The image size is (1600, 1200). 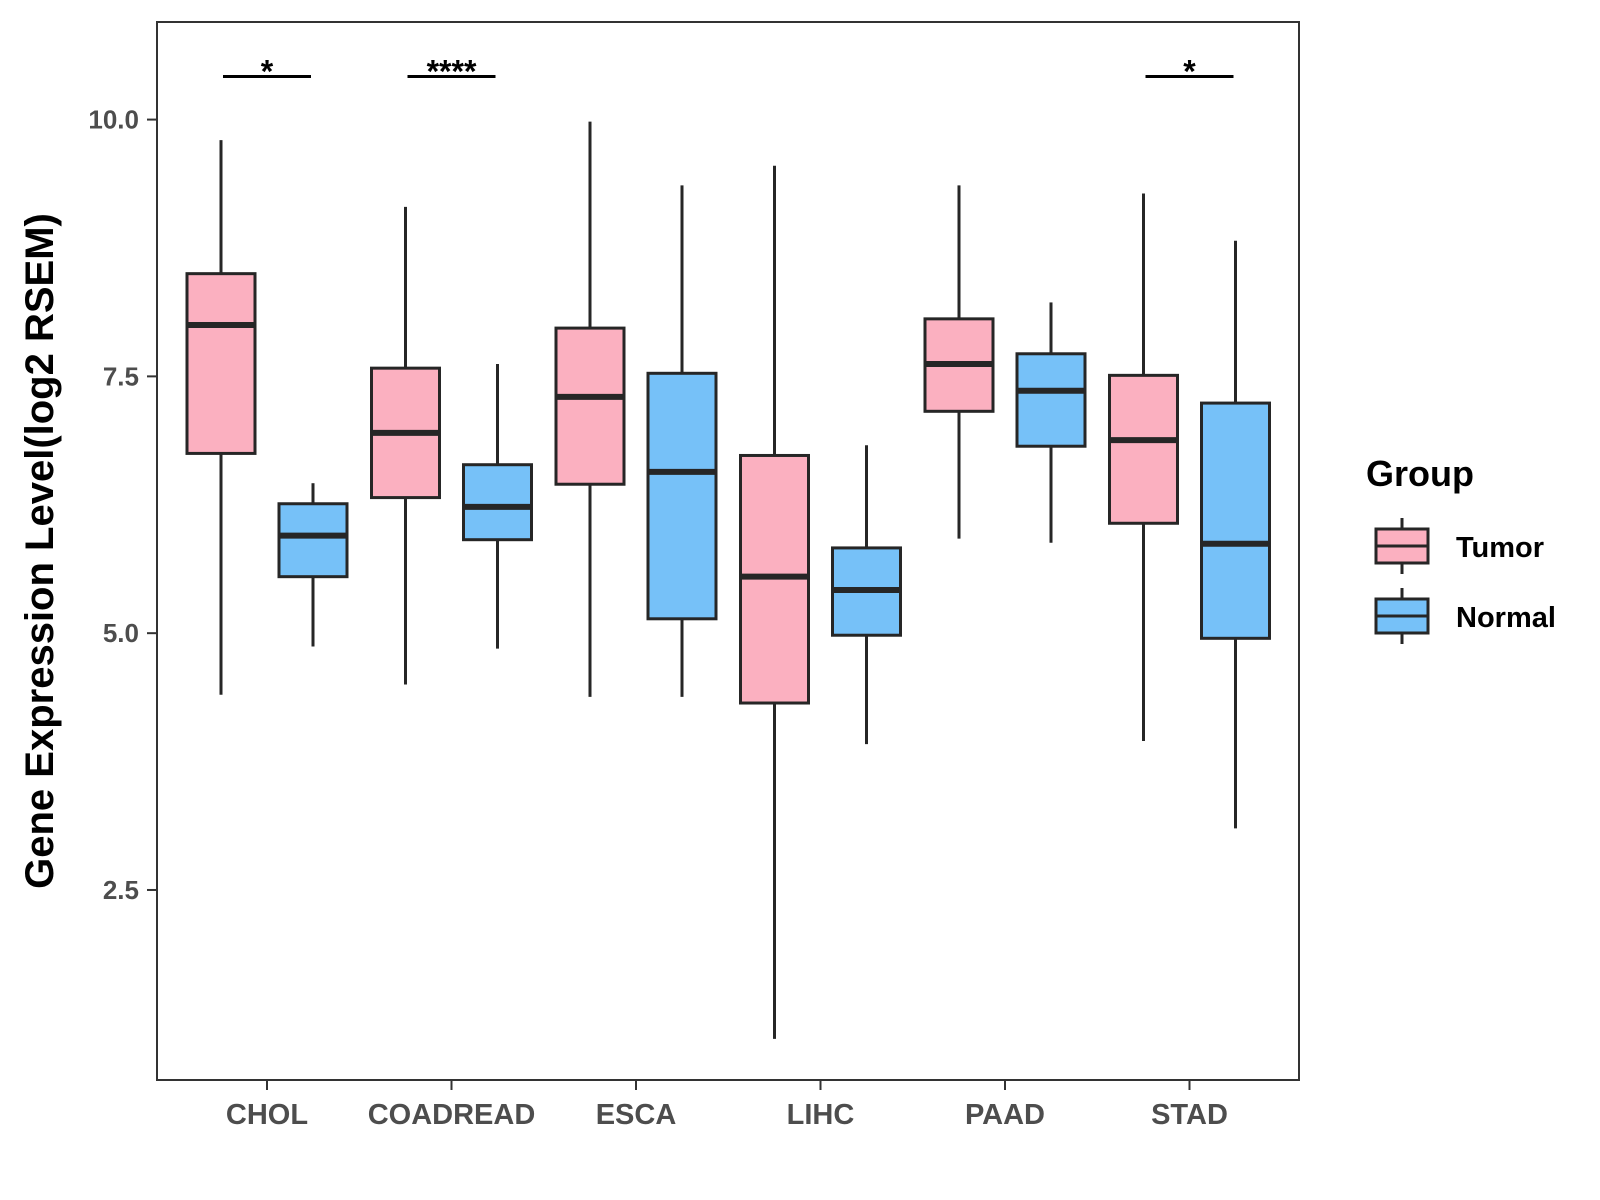 What do you see at coordinates (1500, 548) in the screenshot?
I see `legend-label: Tumor` at bounding box center [1500, 548].